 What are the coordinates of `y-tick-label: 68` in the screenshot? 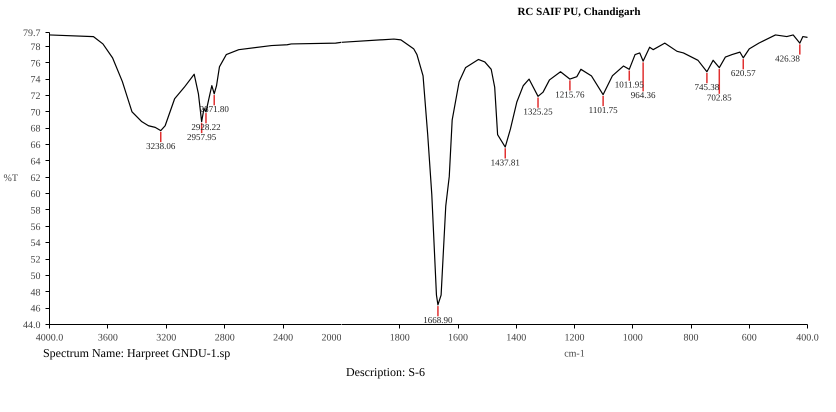 It's located at (35, 129).